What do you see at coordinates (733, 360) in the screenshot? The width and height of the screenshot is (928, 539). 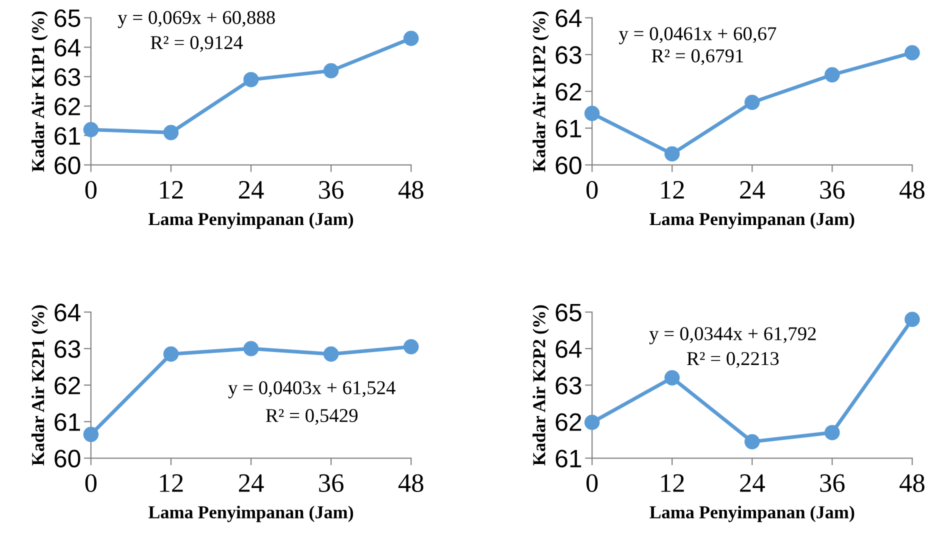 I see `annotation: R² = 0,2213` at bounding box center [733, 360].